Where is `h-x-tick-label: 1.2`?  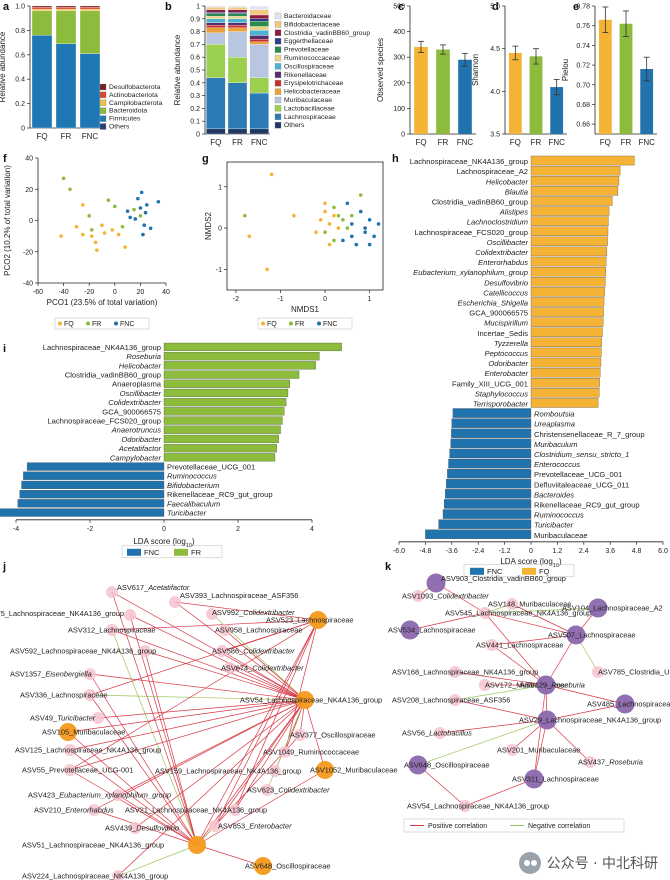 h-x-tick-label: 1.2 is located at coordinates (558, 551).